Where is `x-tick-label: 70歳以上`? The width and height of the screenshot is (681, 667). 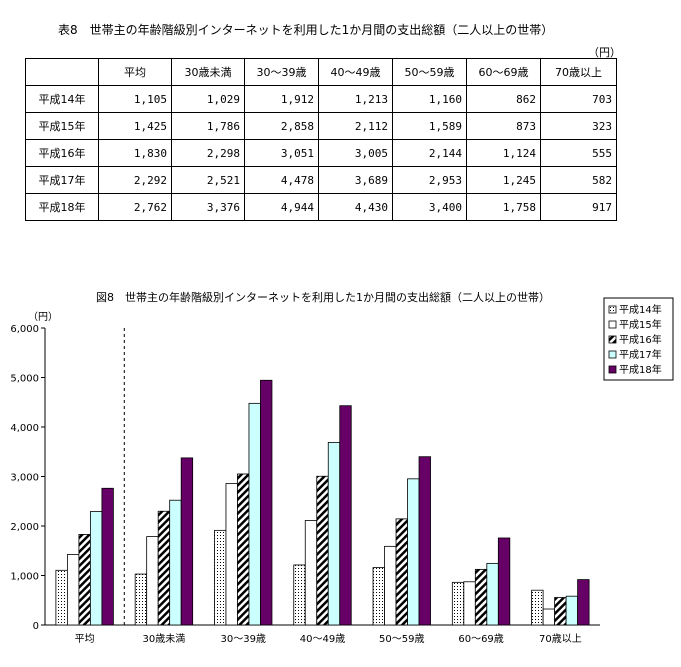 x-tick-label: 70歳以上 is located at coordinates (560, 639).